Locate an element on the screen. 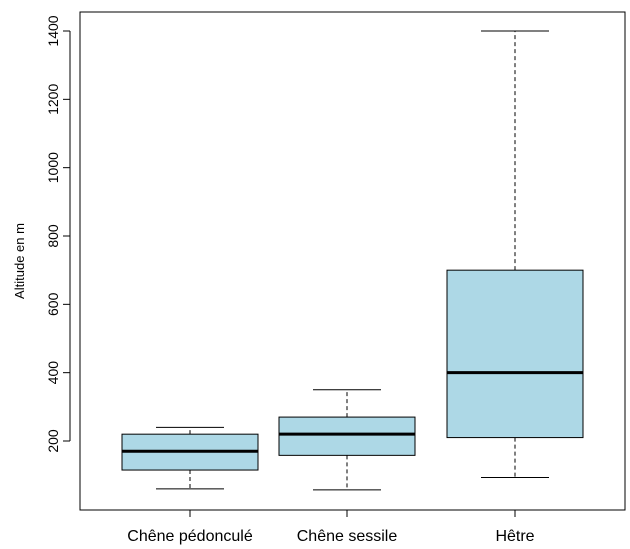 The width and height of the screenshot is (630, 549). y-tick-label: 400 is located at coordinates (53, 373).